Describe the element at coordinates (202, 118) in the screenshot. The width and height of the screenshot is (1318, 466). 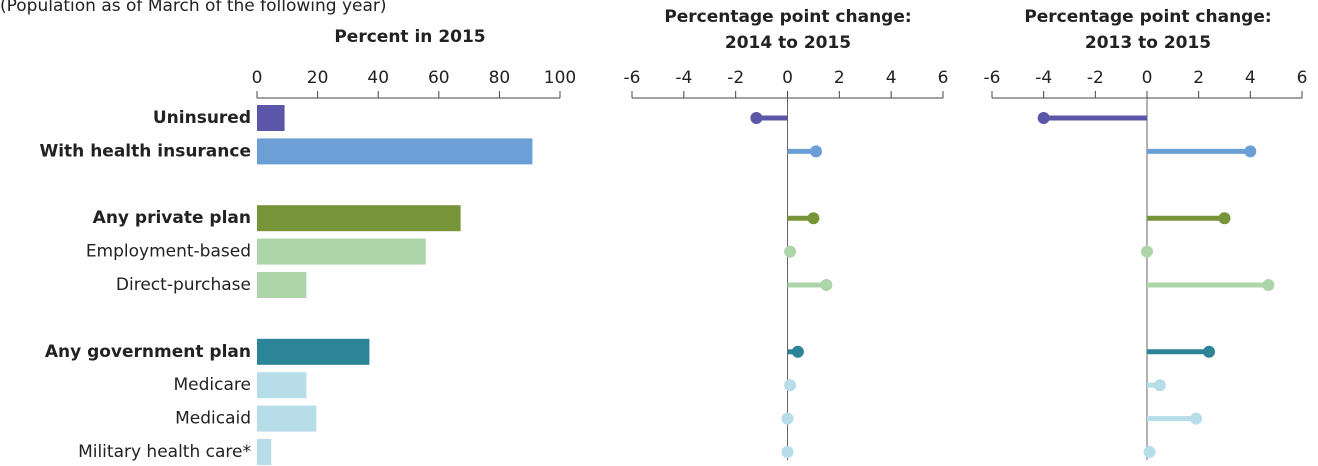
I see `category-label: Uninsured` at that location.